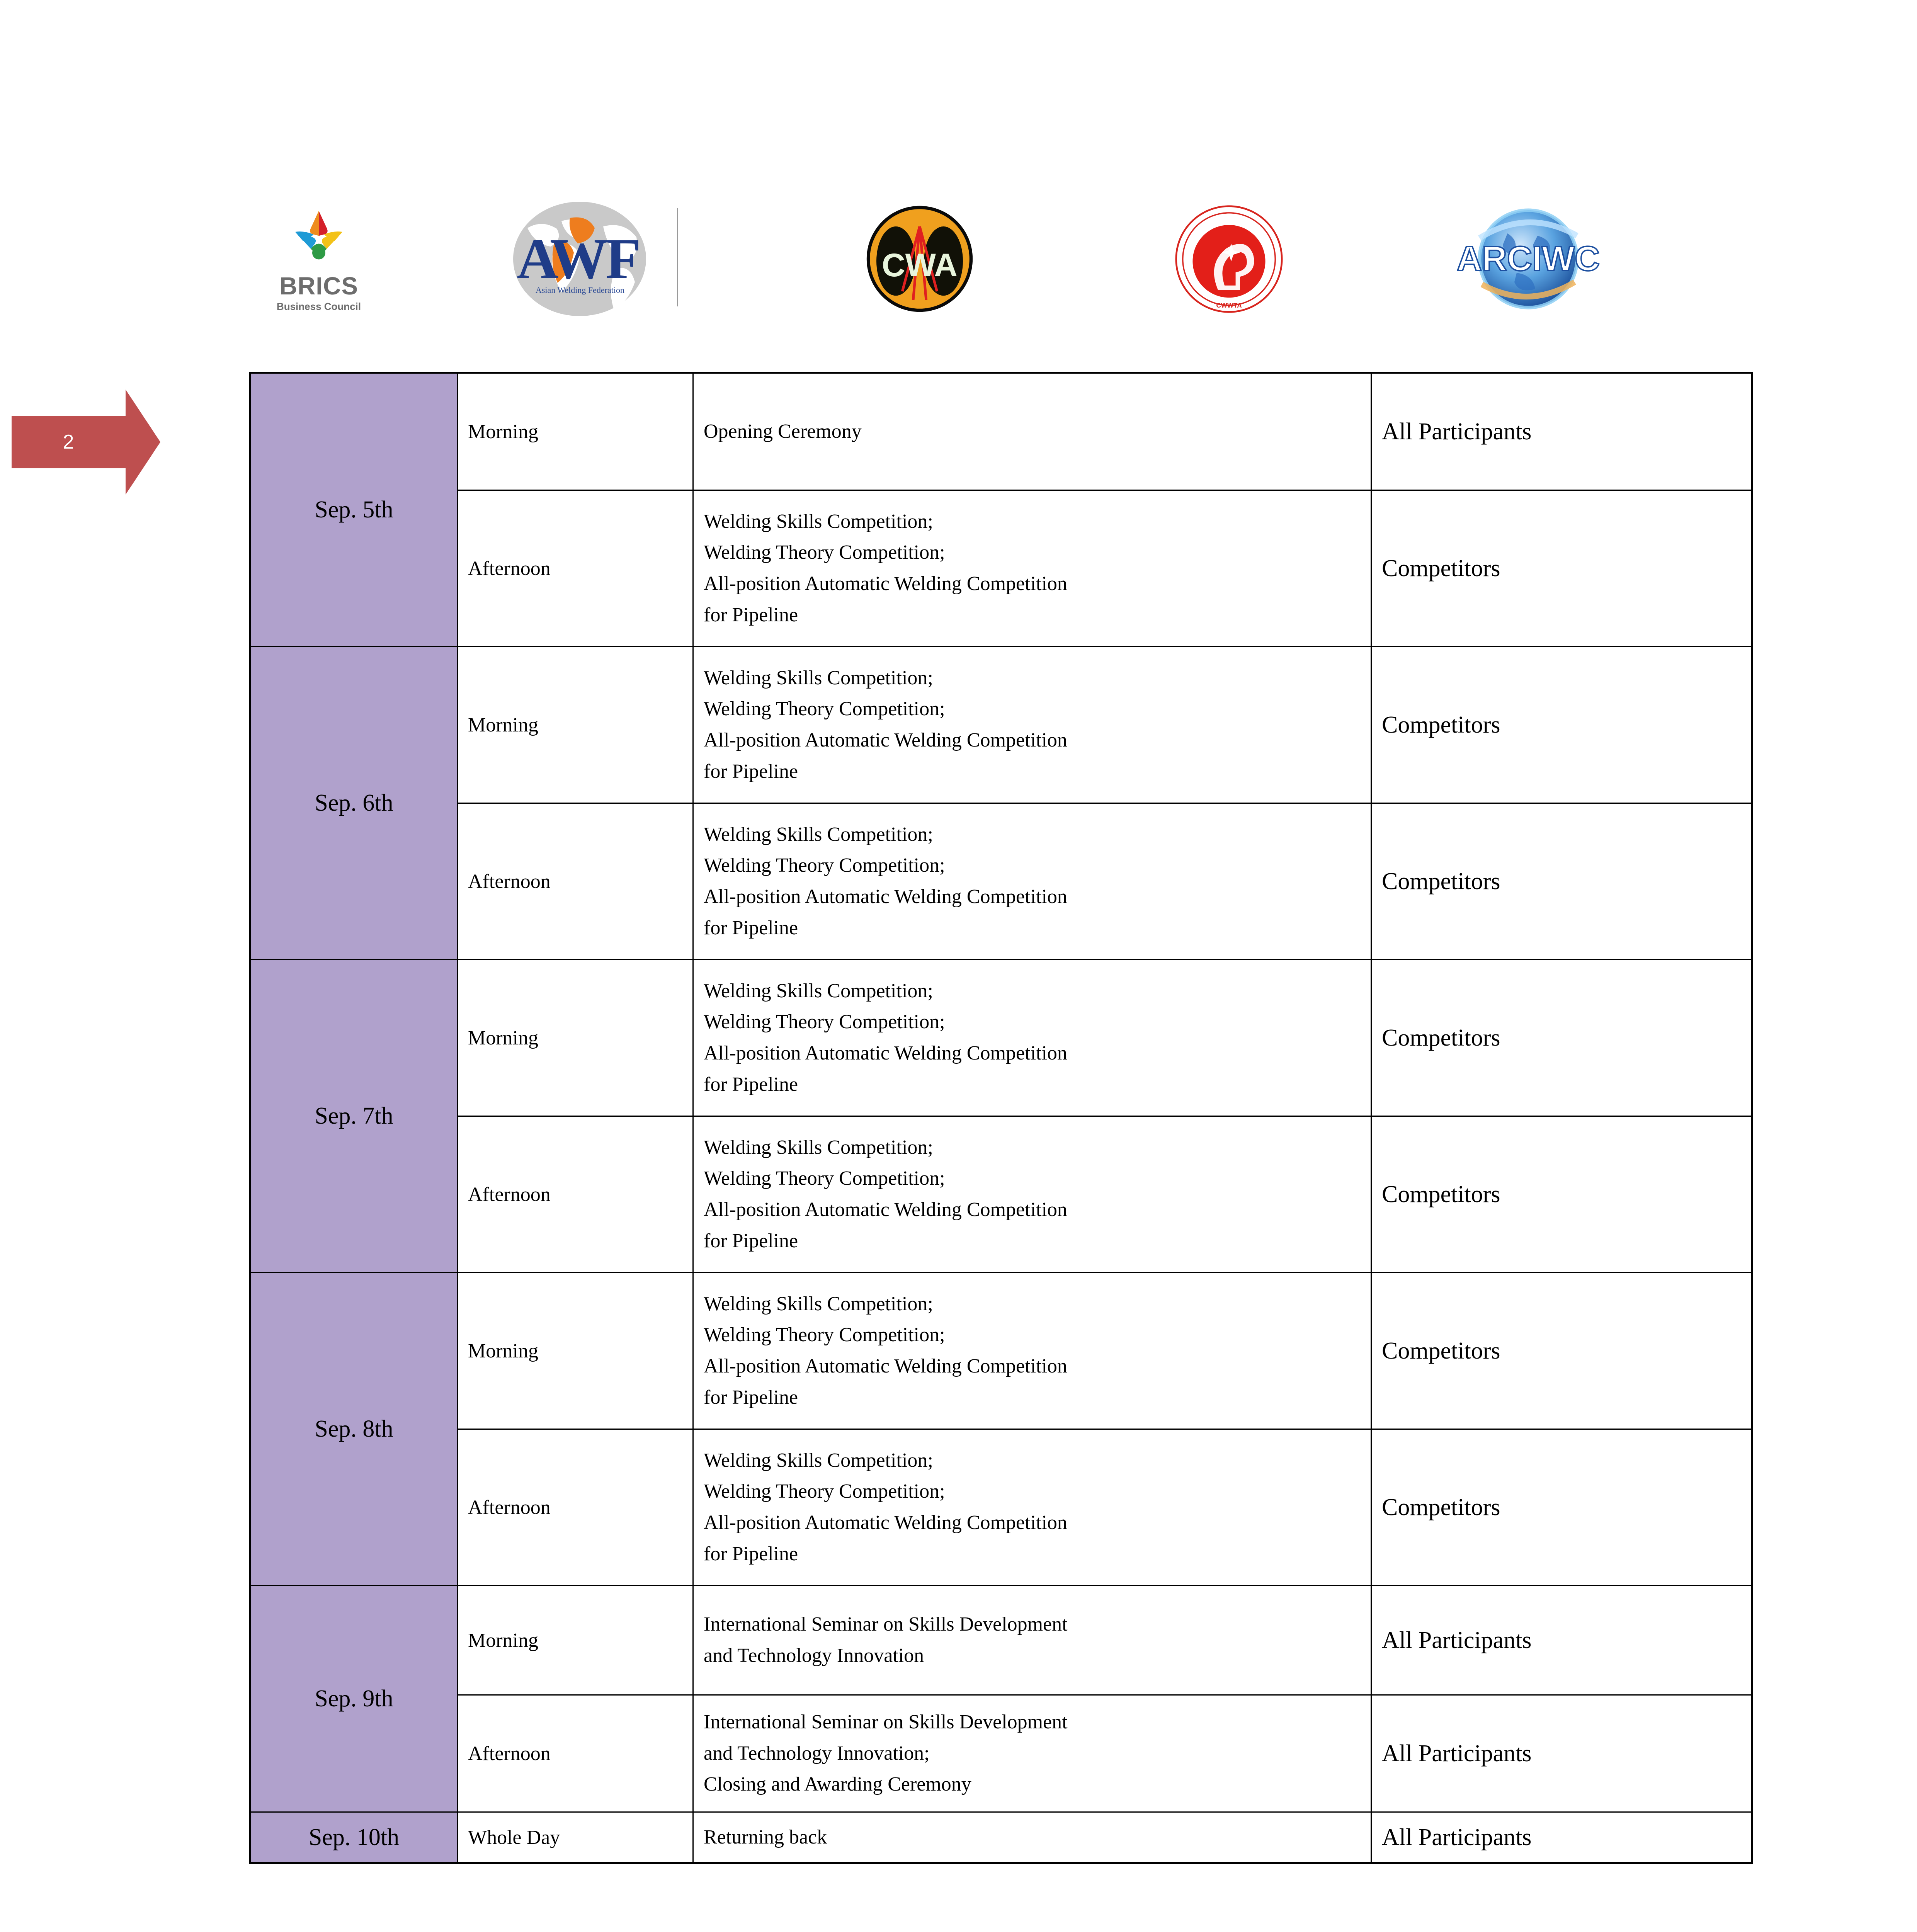  What do you see at coordinates (354, 1429) in the screenshot?
I see `cell-date: Sep. 8th` at bounding box center [354, 1429].